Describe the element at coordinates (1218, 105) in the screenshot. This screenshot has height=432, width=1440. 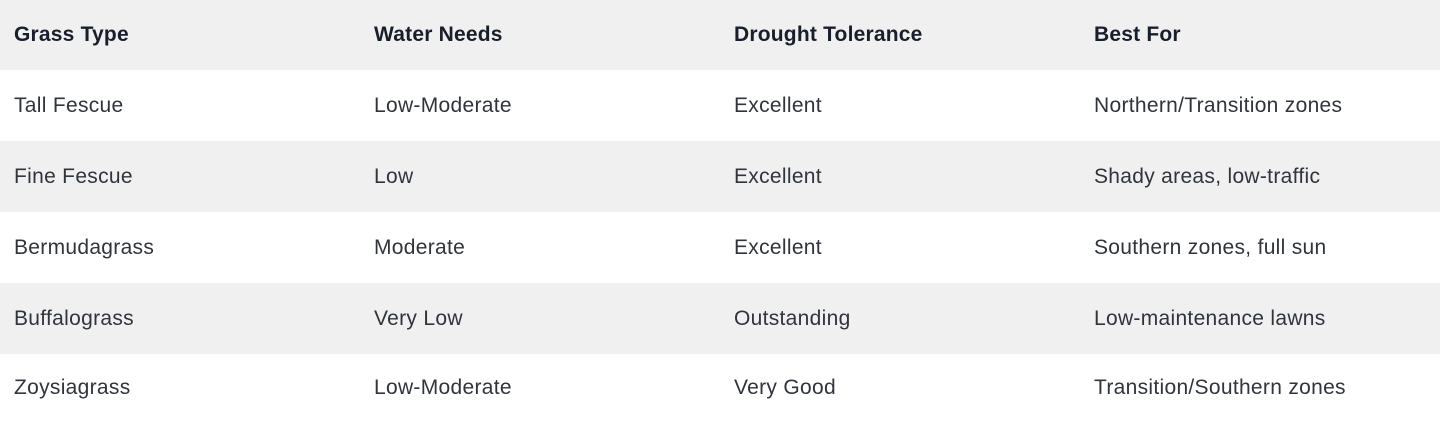
I see `cell-best-for: Northern/Transition zones` at that location.